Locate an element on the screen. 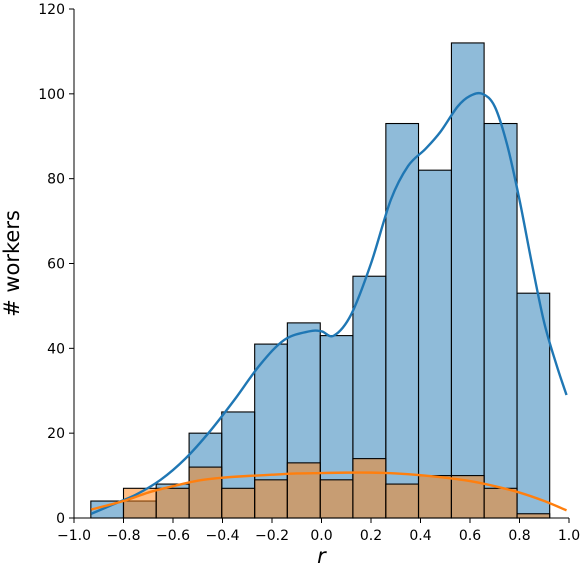  y-ticks-layer: 0 20 40 60 80 100 120 is located at coordinates (56, 264).